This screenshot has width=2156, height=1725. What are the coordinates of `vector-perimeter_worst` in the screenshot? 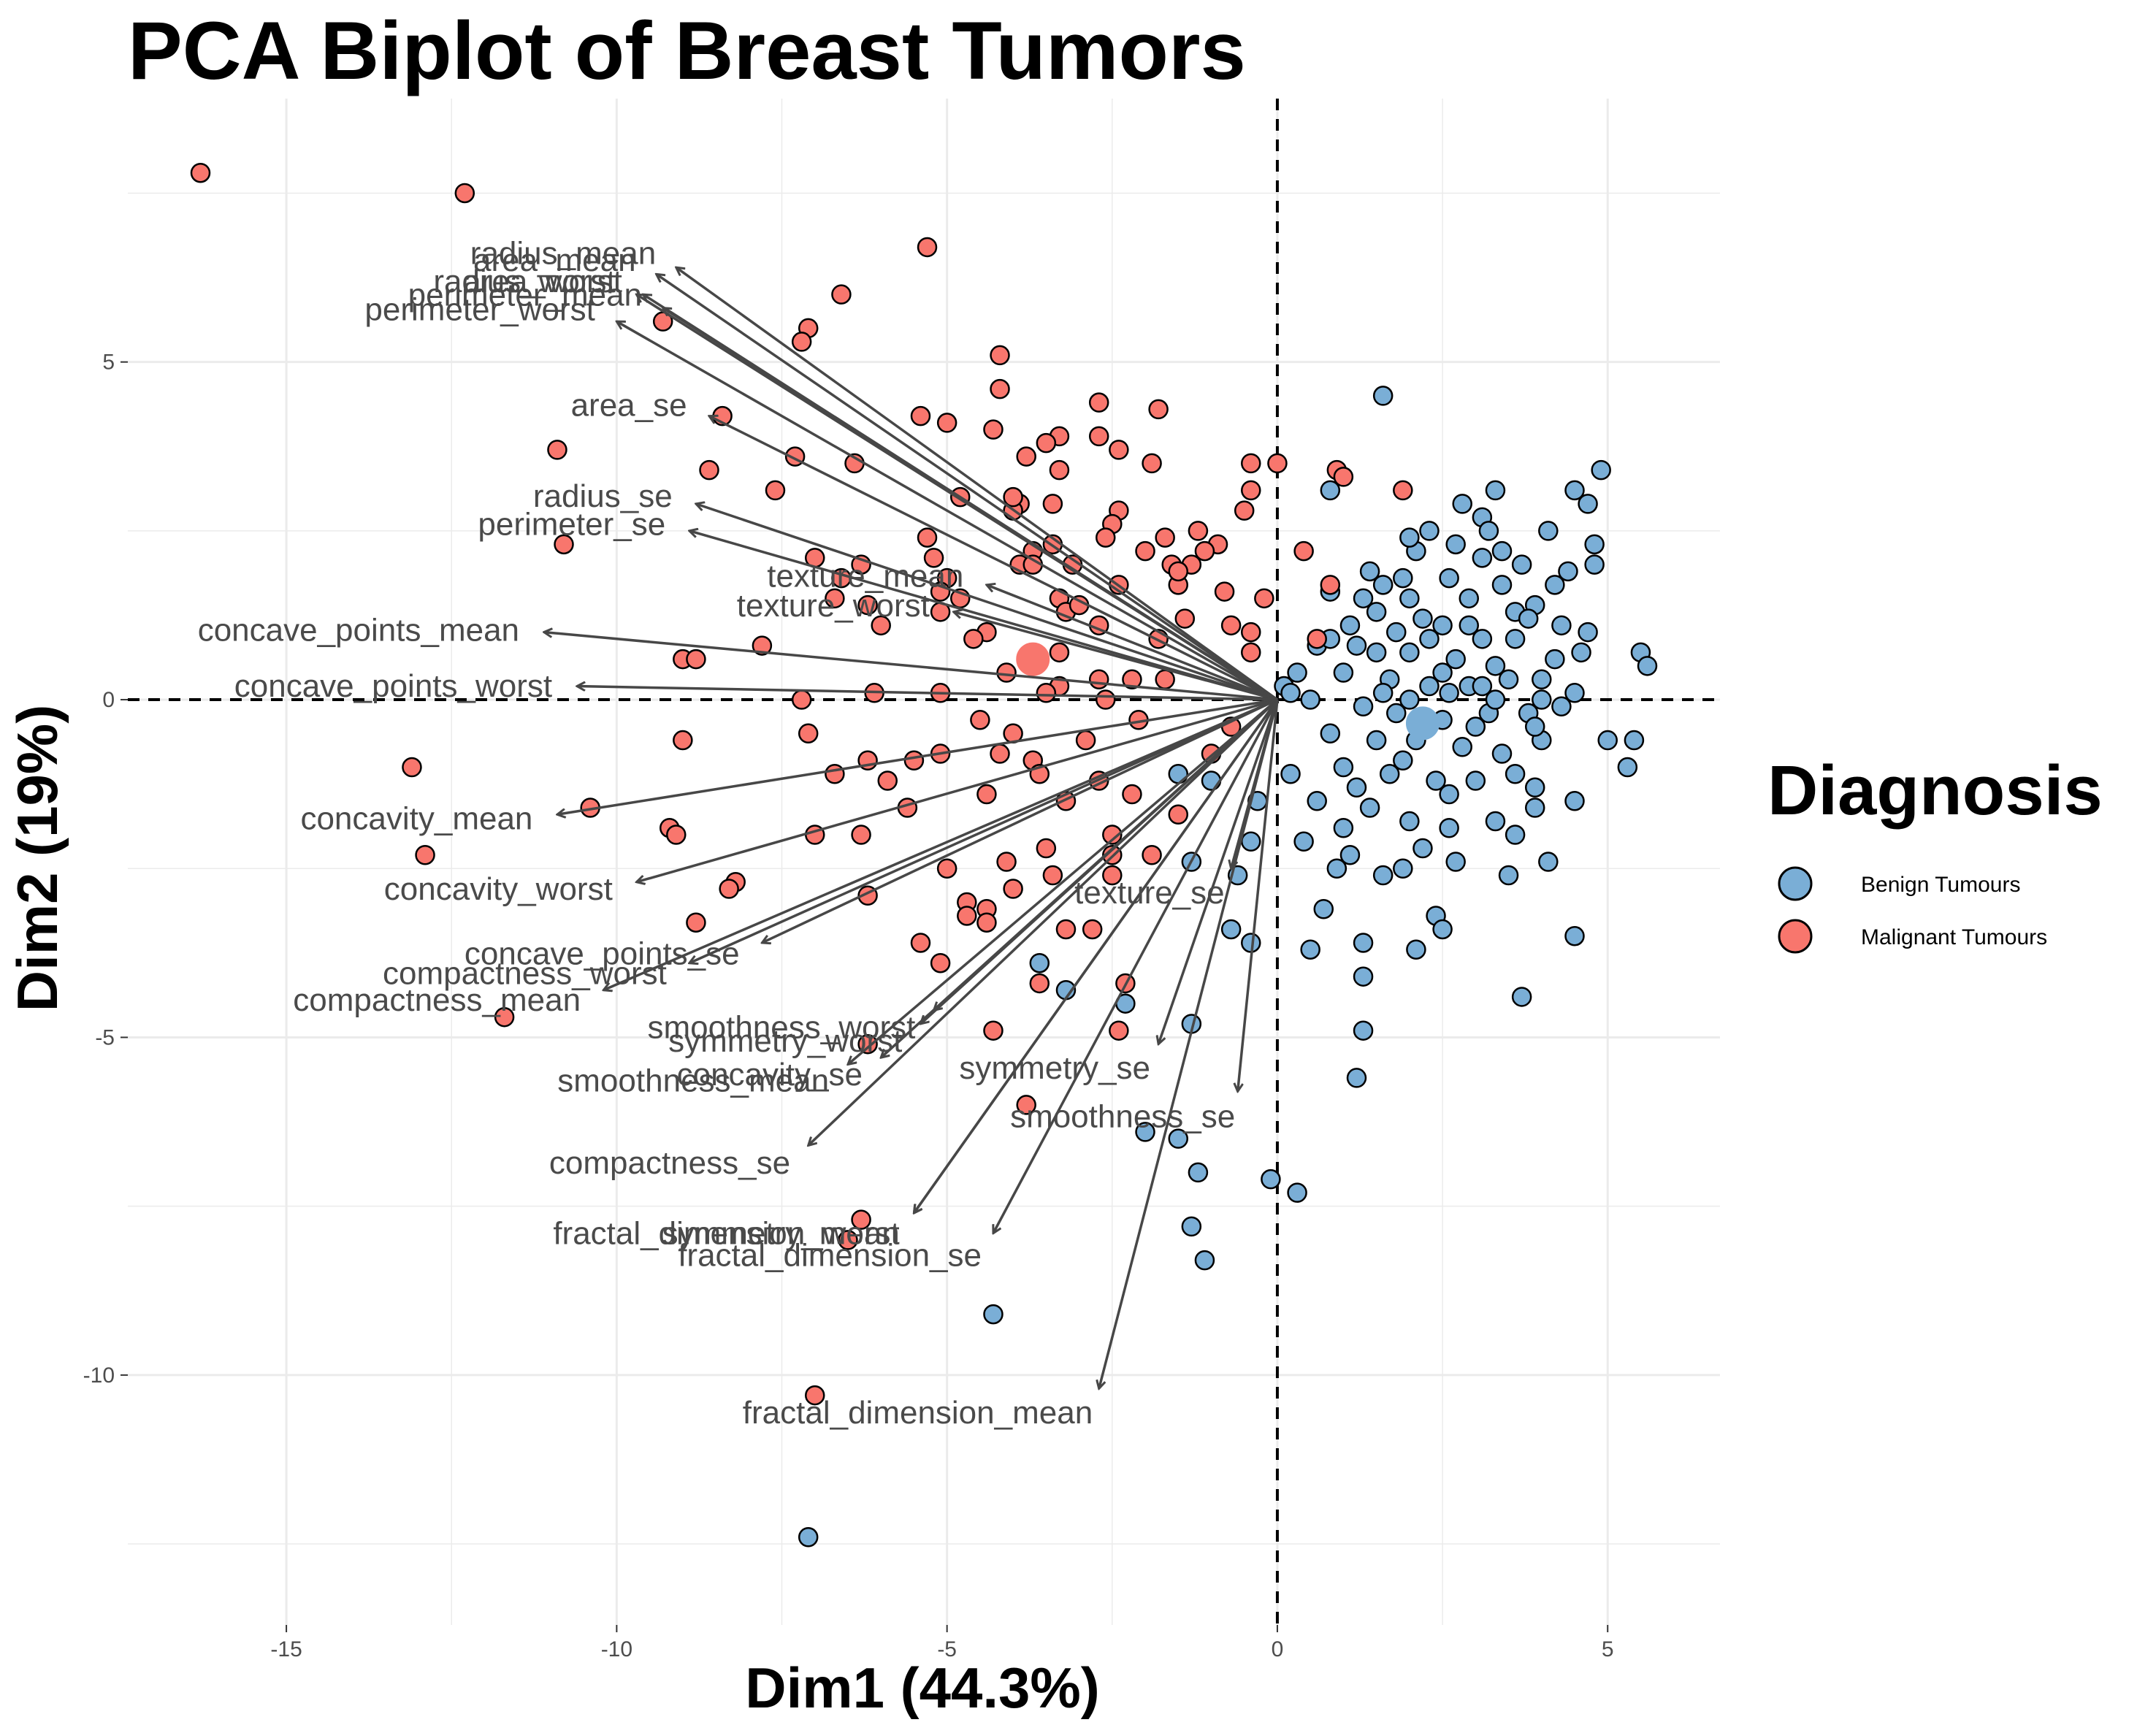 It's located at (947, 511).